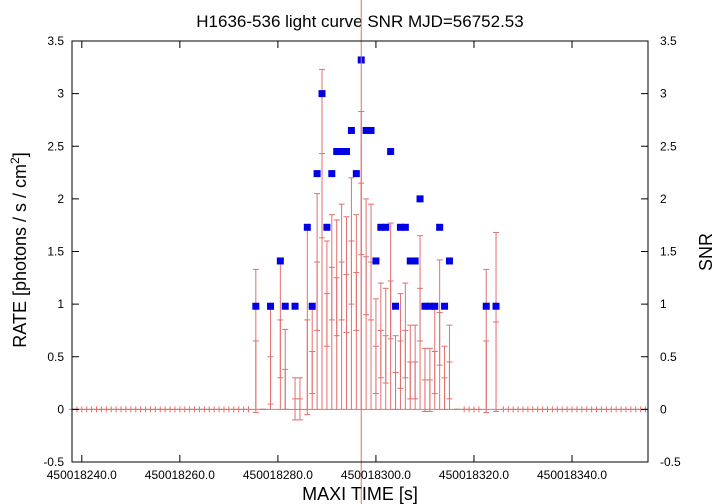  I want to click on y-tick-label: -0.5, so click(53, 462).